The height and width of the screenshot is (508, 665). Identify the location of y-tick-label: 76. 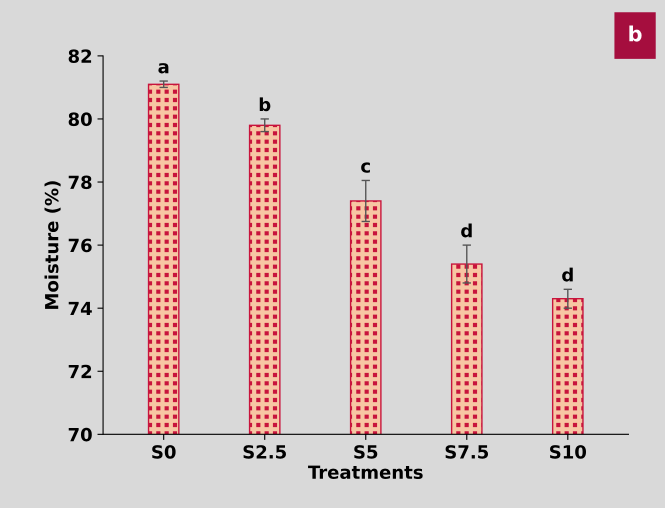
(80, 245).